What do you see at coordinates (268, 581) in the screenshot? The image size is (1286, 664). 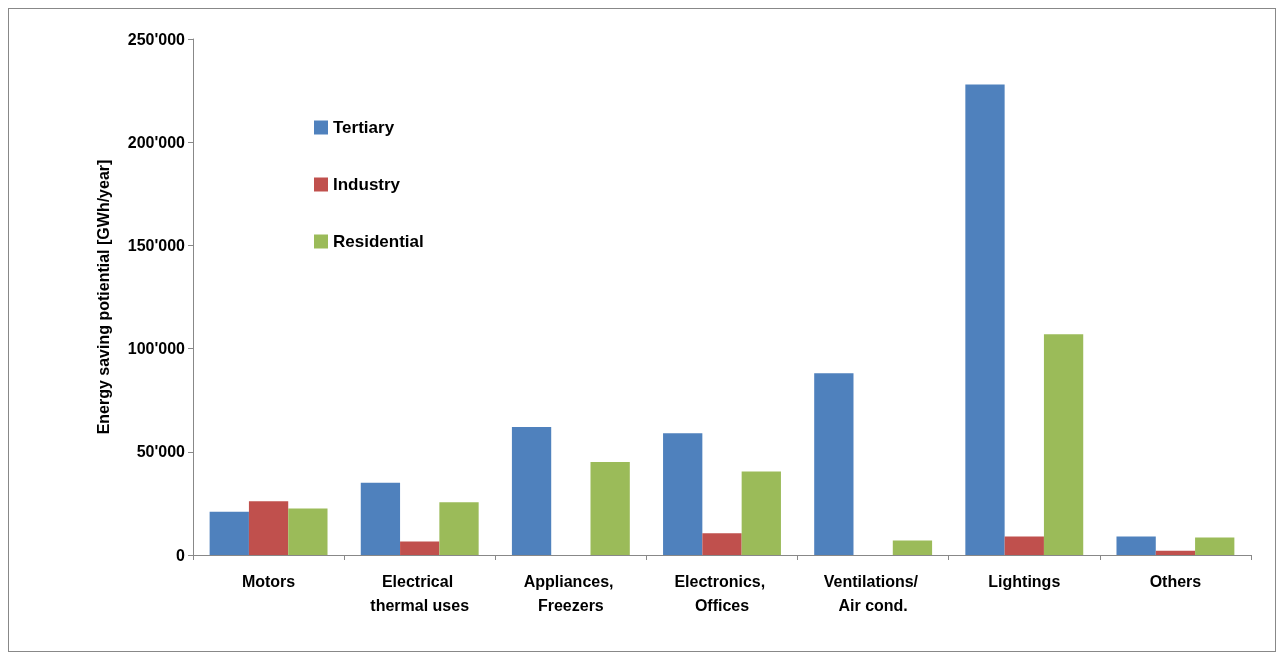 I see `x-tick-label: Motors` at bounding box center [268, 581].